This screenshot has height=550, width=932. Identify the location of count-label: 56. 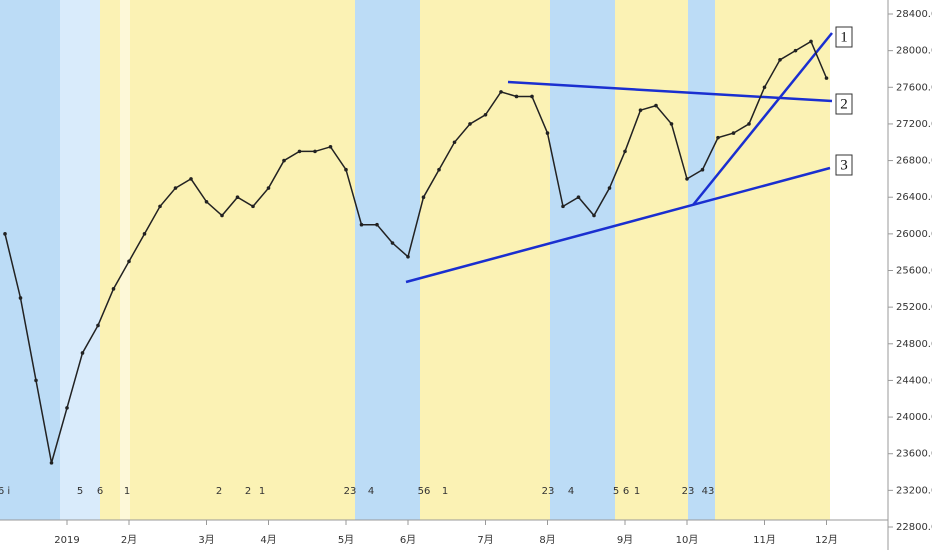
(424, 491).